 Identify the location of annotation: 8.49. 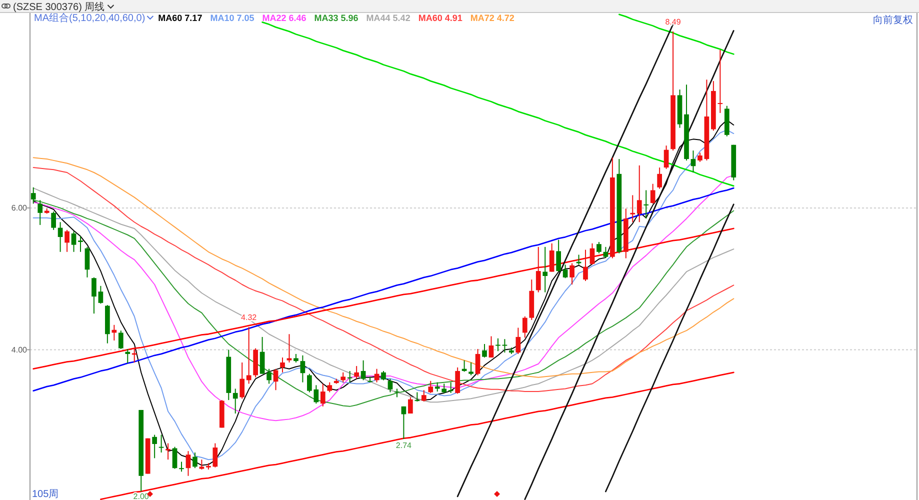
(673, 21).